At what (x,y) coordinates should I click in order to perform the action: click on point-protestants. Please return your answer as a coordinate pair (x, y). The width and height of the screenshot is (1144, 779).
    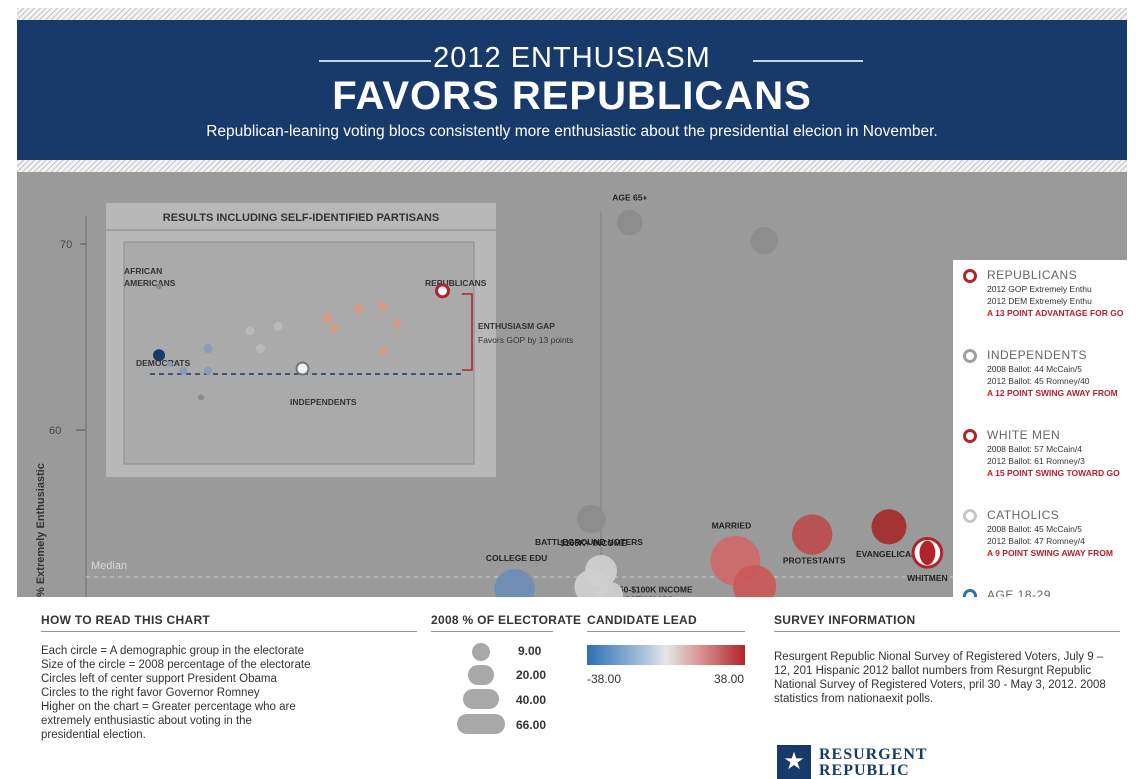
    Looking at the image, I should click on (812, 534).